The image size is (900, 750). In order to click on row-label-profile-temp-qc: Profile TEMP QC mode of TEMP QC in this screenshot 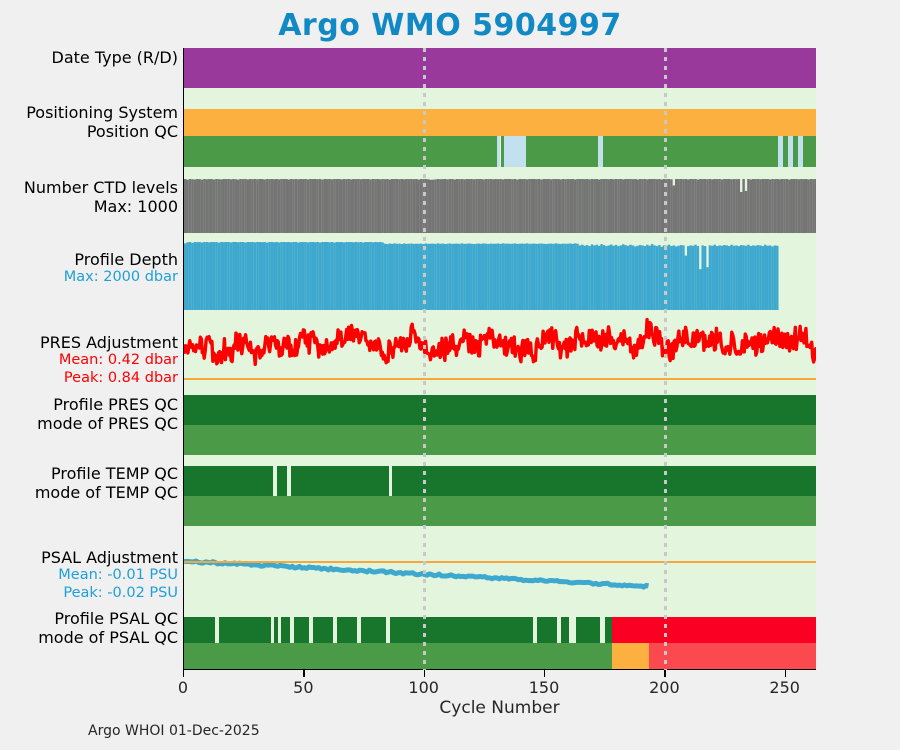, I will do `click(89, 483)`.